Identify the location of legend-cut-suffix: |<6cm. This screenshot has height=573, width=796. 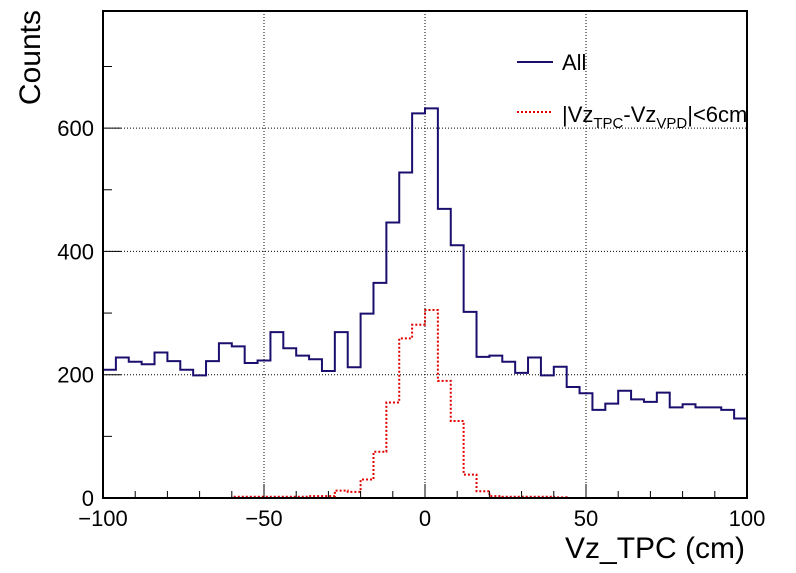
(717, 114).